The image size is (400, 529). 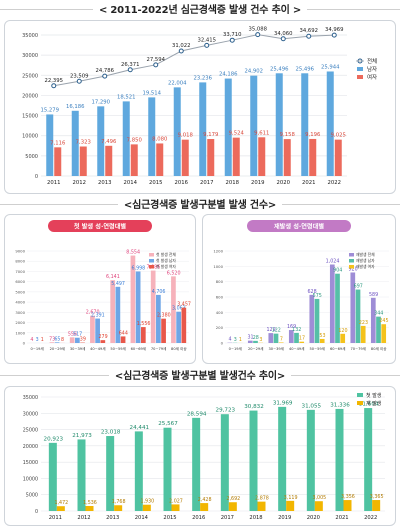 I want to click on bar-label-0: 129, so click(x=270, y=330).